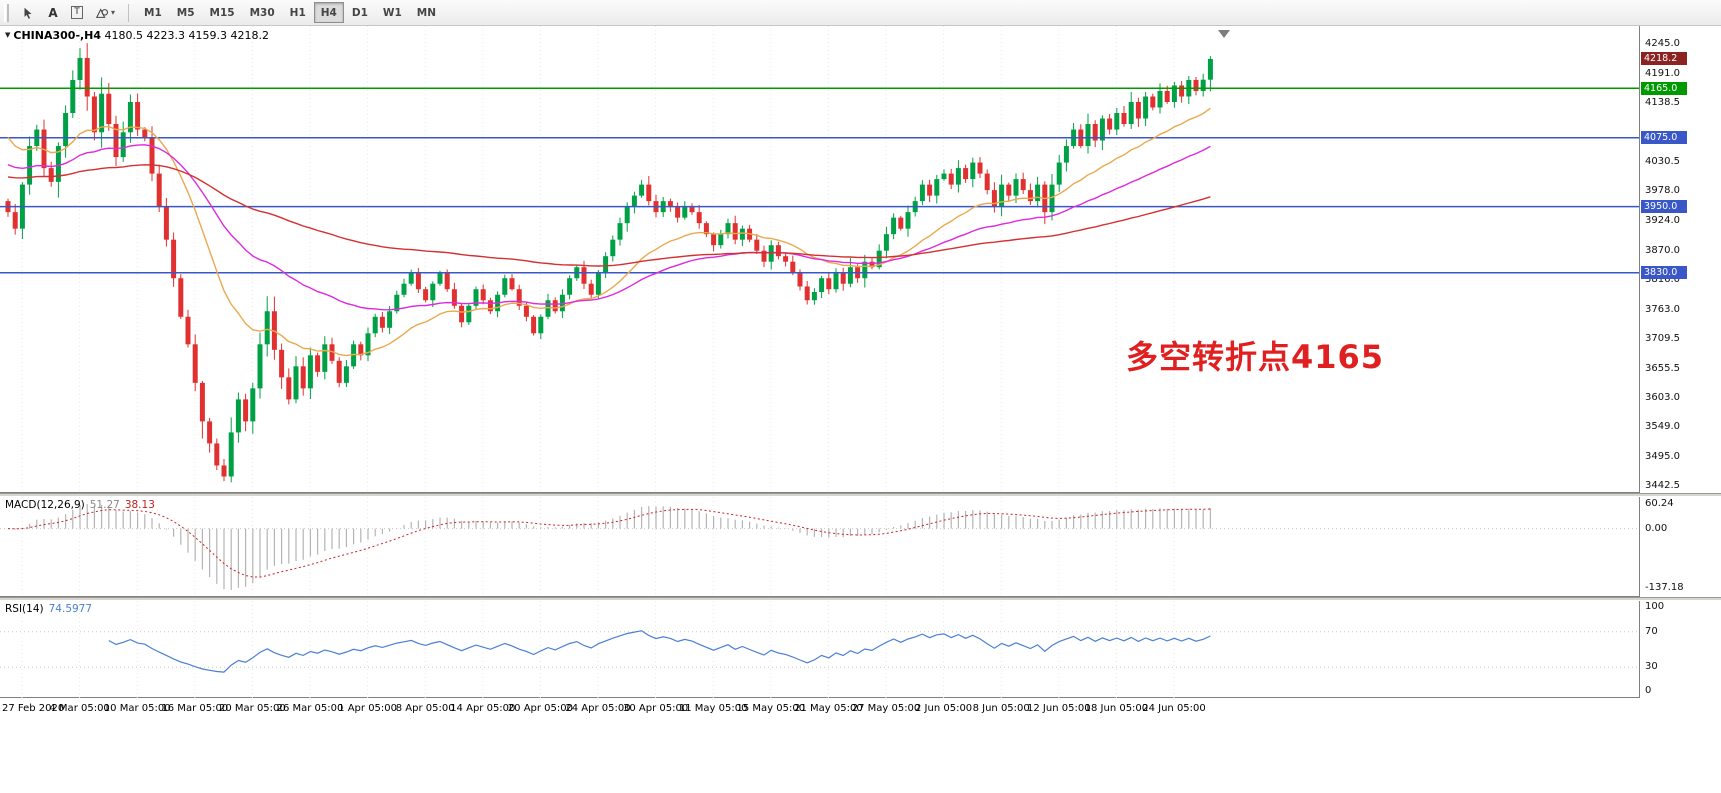 This screenshot has width=1721, height=793. What do you see at coordinates (1255, 357) in the screenshot?
I see `chart-annotation: 多空转折点4165` at bounding box center [1255, 357].